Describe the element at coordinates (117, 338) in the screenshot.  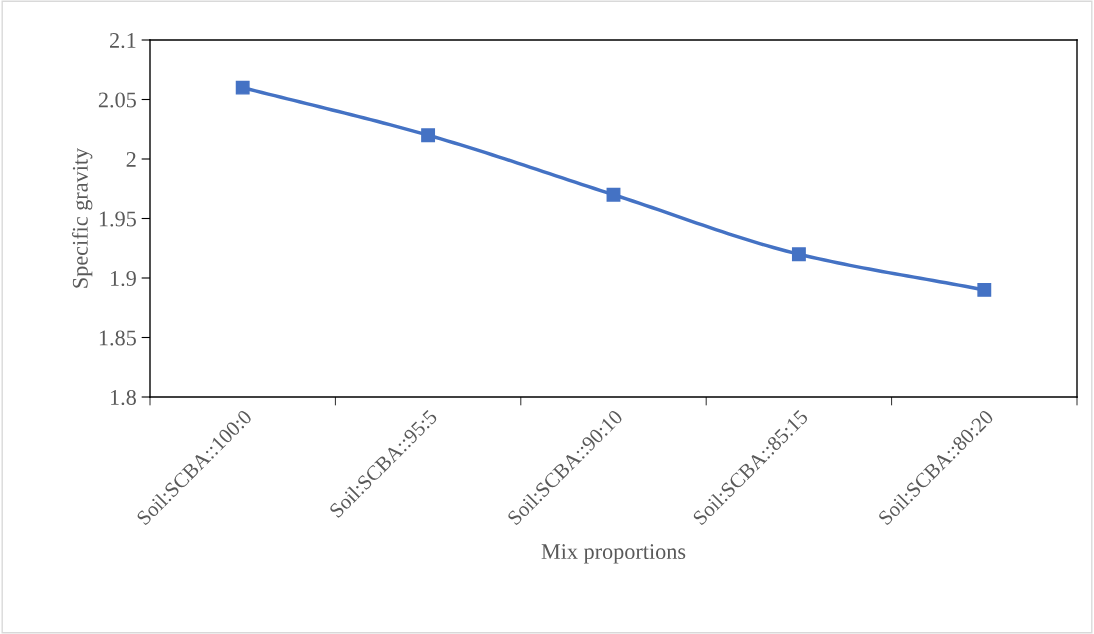
I see `y-tick-label: 1.85` at that location.